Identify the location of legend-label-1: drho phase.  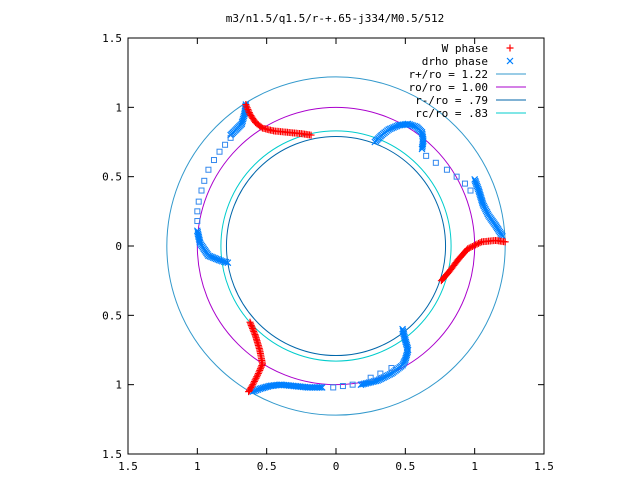
(455, 61).